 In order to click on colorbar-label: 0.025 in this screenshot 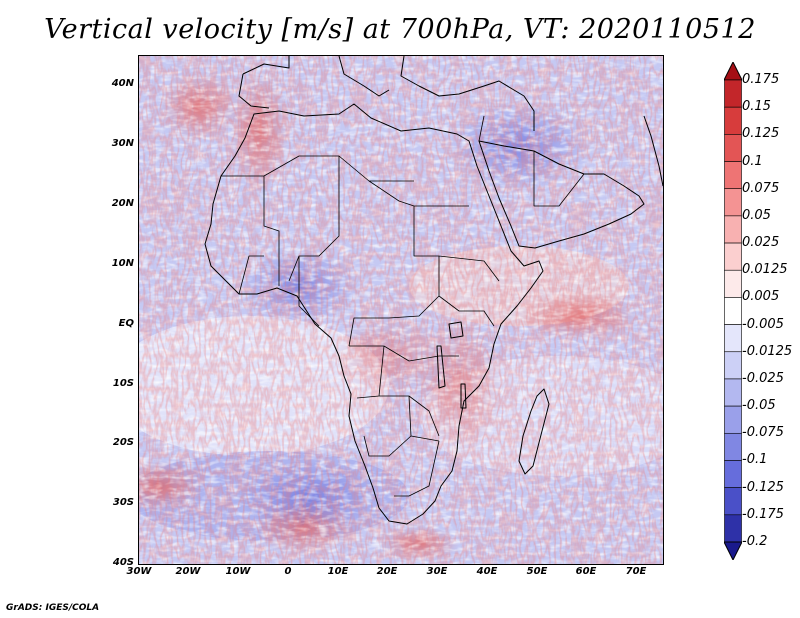, I will do `click(761, 243)`.